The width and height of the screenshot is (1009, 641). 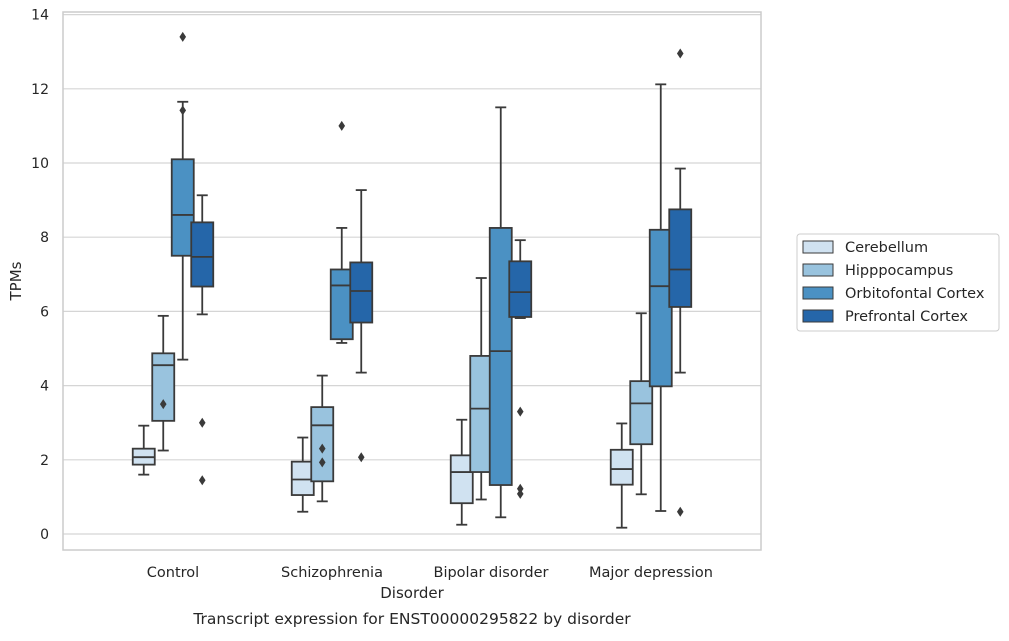 I want to click on x-axis-label: Disorder, so click(x=412, y=593).